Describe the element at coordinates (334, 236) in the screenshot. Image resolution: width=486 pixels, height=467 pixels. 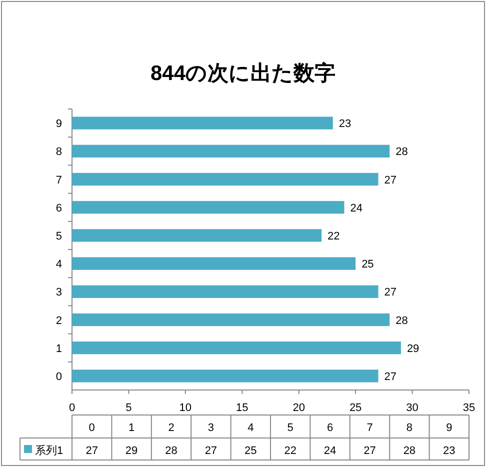
I see `data-label: 22` at that location.